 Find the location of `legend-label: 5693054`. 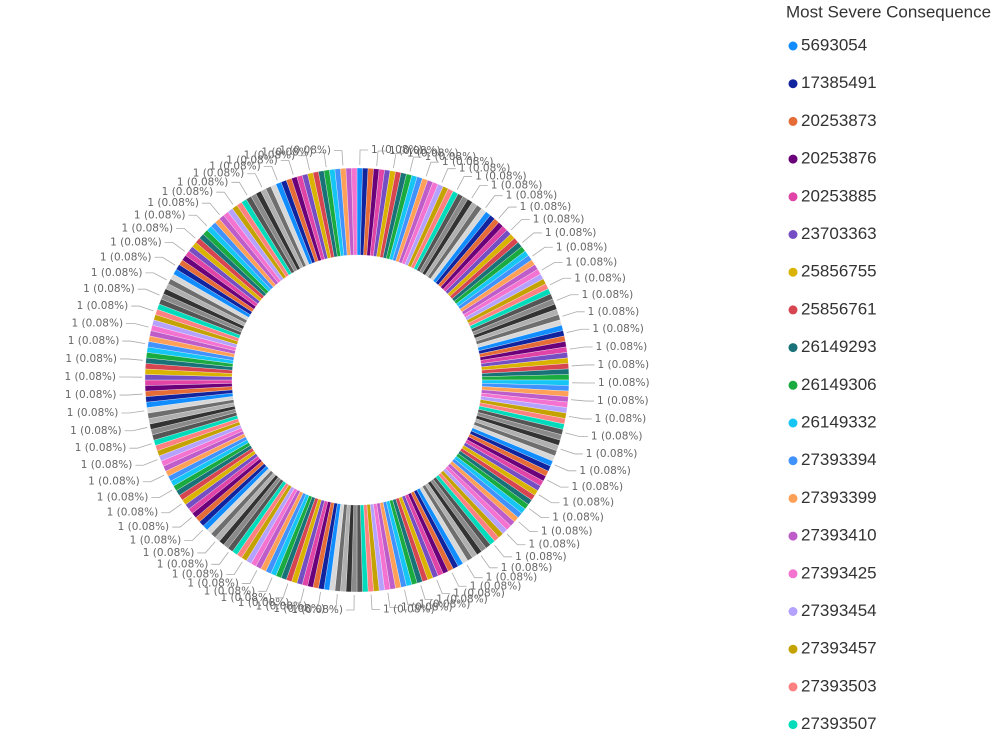

legend-label: 5693054 is located at coordinates (834, 44).